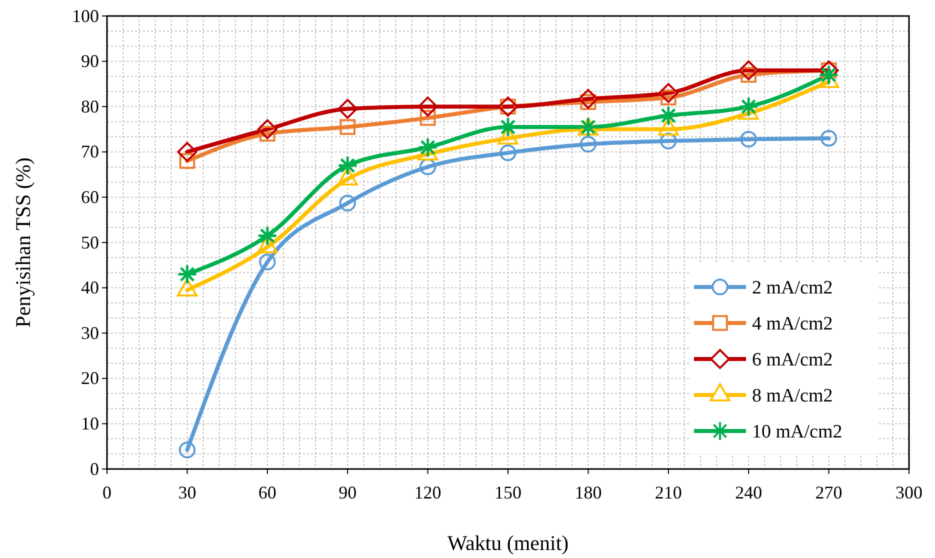 The height and width of the screenshot is (558, 935). What do you see at coordinates (187, 492) in the screenshot?
I see `x-tick-label: 30` at bounding box center [187, 492].